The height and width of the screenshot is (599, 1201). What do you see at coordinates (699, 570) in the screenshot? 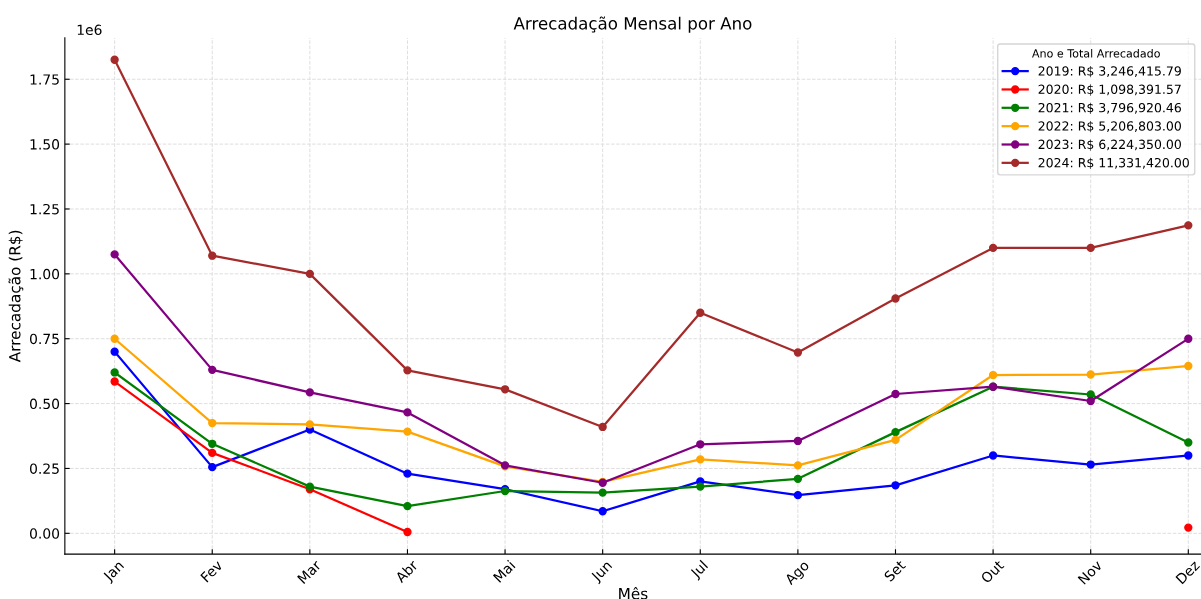
I see `x-tick-label: Jul` at bounding box center [699, 570].